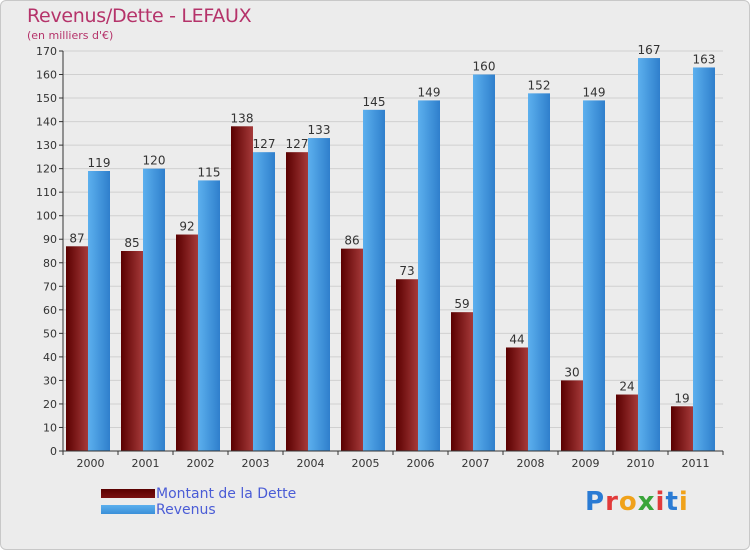 The height and width of the screenshot is (550, 750). What do you see at coordinates (99, 163) in the screenshot?
I see `data-label-revenus: 119` at bounding box center [99, 163].